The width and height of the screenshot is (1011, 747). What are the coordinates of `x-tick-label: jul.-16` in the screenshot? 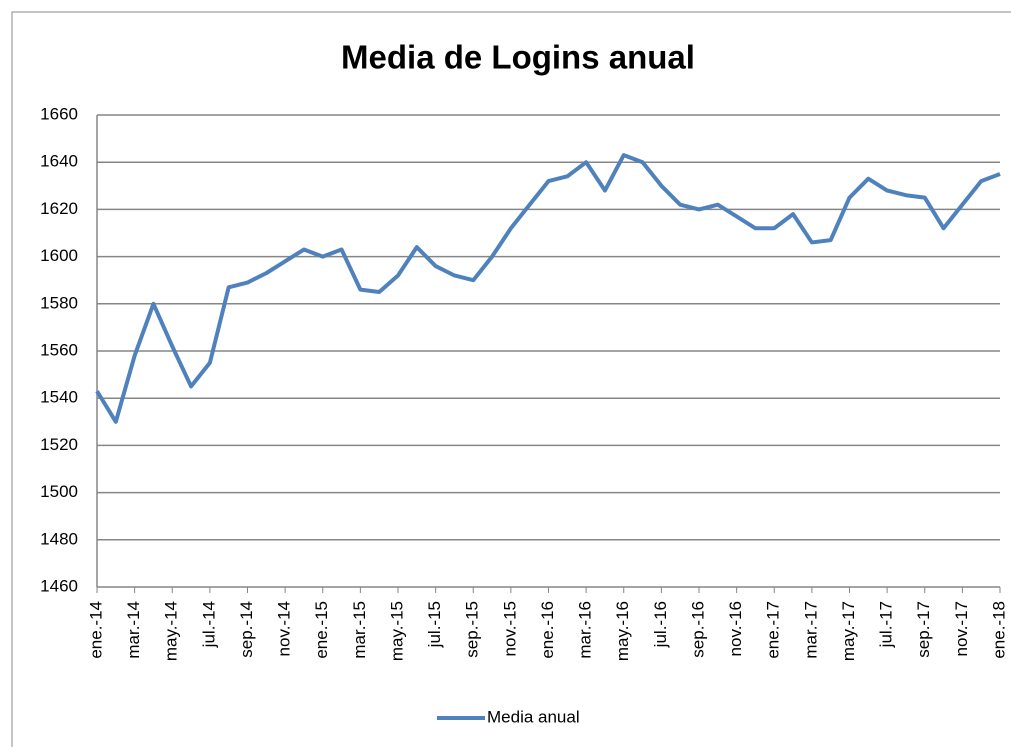 It's located at (660, 624).